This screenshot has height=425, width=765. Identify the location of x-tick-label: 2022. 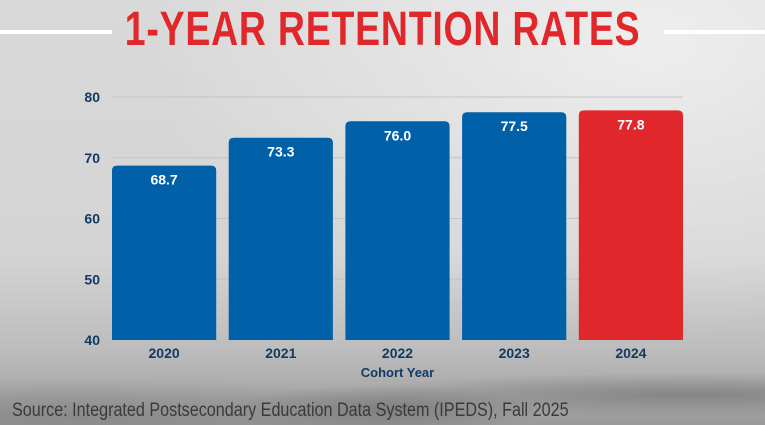
(397, 353).